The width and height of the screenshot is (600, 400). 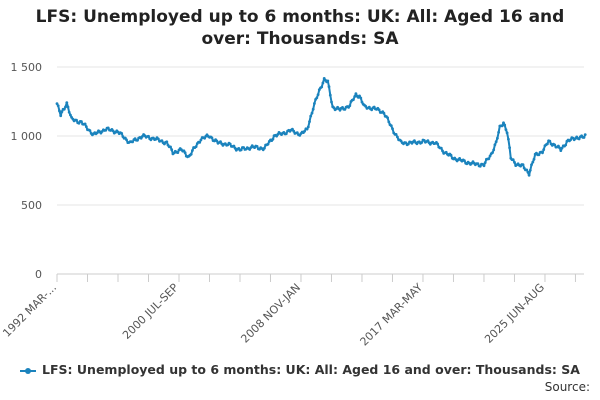 What do you see at coordinates (514, 313) in the screenshot?
I see `x-tick-label: 2025 JUN-AUG` at bounding box center [514, 313].